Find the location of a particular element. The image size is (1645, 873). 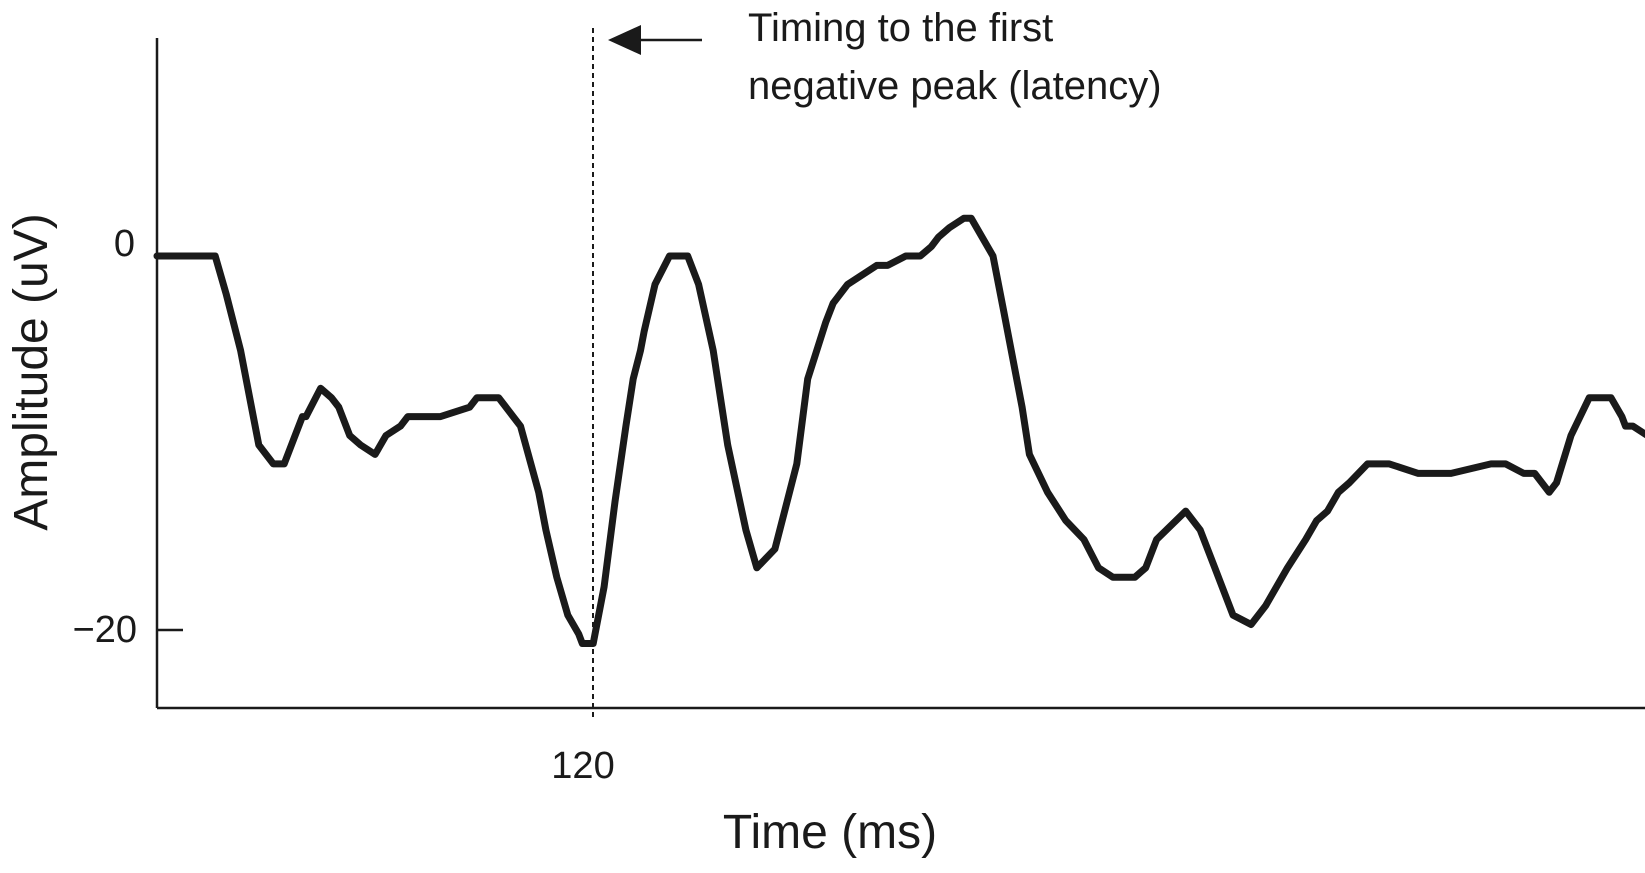

y-tick-label-minus20: −20 is located at coordinates (105, 630).